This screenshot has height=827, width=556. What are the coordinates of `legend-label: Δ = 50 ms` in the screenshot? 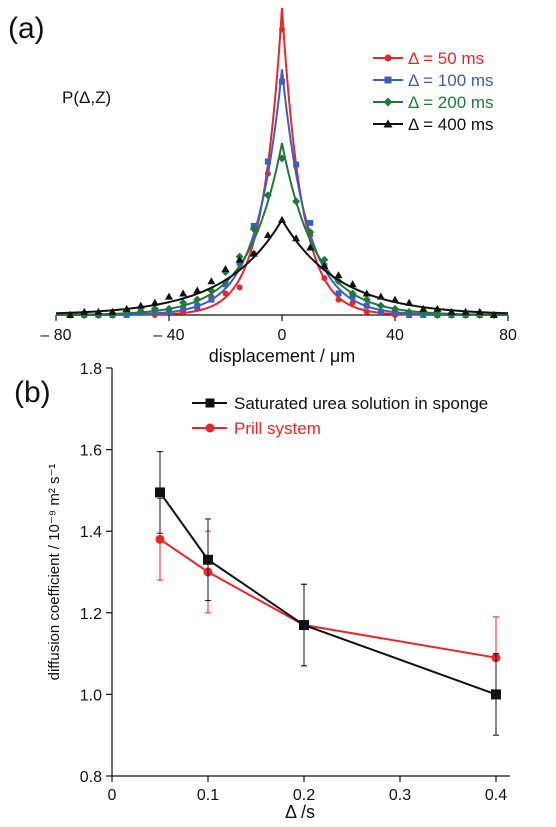 It's located at (446, 58).